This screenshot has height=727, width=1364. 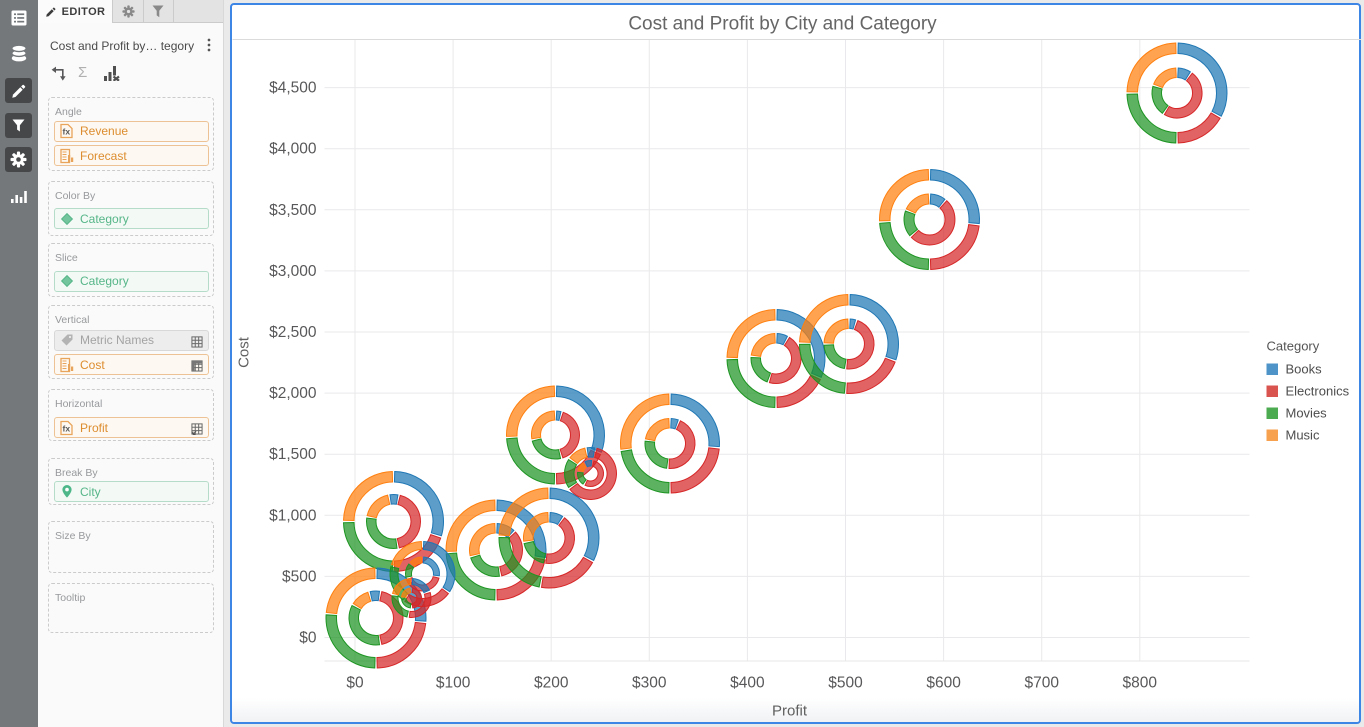 I want to click on svg-text: $1,000, so click(x=293, y=515).